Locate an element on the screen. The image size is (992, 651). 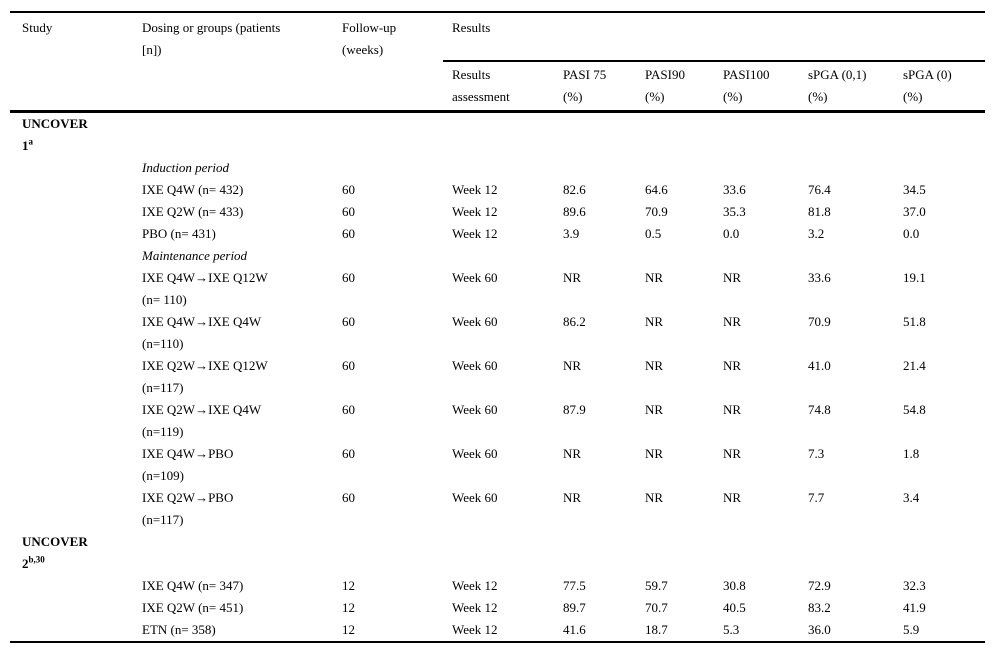
dosing-cell: IXE Q2W→PBO (n=117) is located at coordinates (188, 508).